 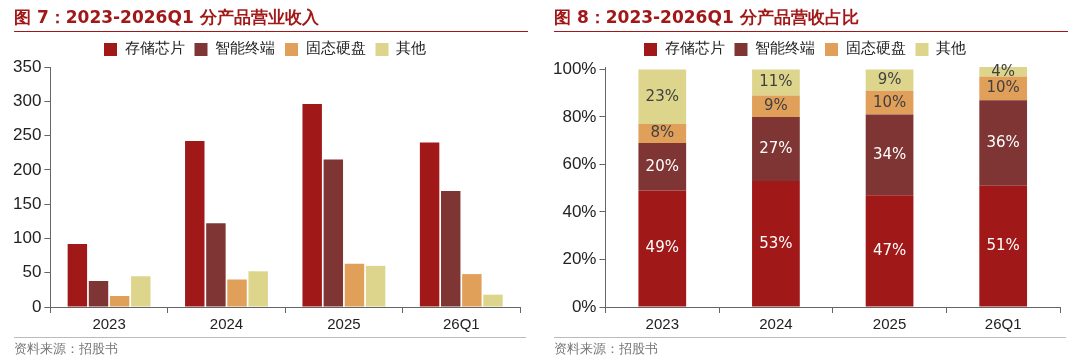 What do you see at coordinates (36, 306) in the screenshot?
I see `y-tick-label: 0` at bounding box center [36, 306].